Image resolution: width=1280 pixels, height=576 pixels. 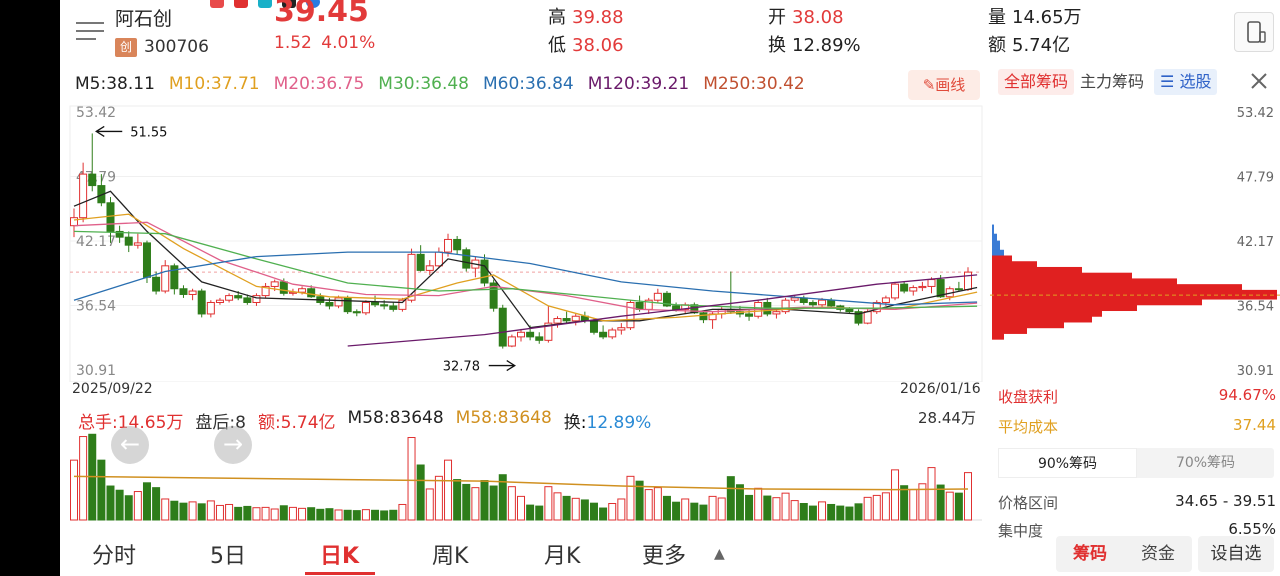 What do you see at coordinates (461, 367) in the screenshot?
I see `low-annotation: 32.78` at bounding box center [461, 367].